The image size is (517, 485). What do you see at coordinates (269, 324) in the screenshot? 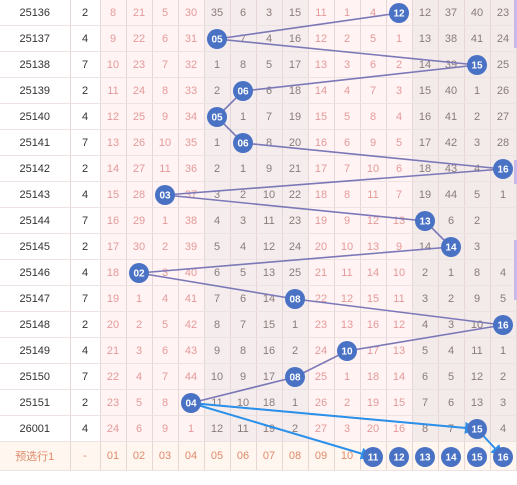
I see `number-cell: 15` at bounding box center [269, 324].